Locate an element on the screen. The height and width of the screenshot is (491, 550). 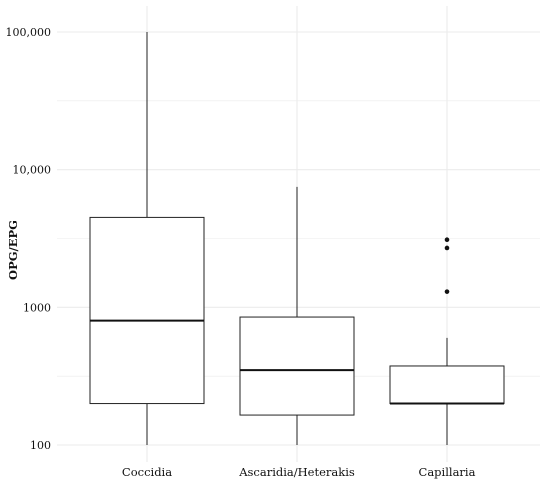
y-tick-label: 10,000 is located at coordinates (32, 170).